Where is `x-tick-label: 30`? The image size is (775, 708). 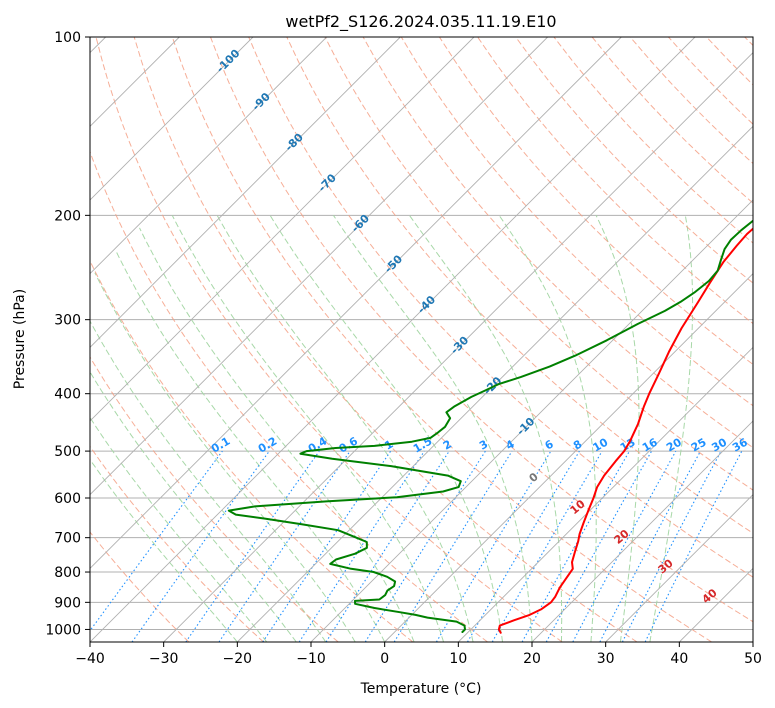
x-tick-label: 30 is located at coordinates (606, 659).